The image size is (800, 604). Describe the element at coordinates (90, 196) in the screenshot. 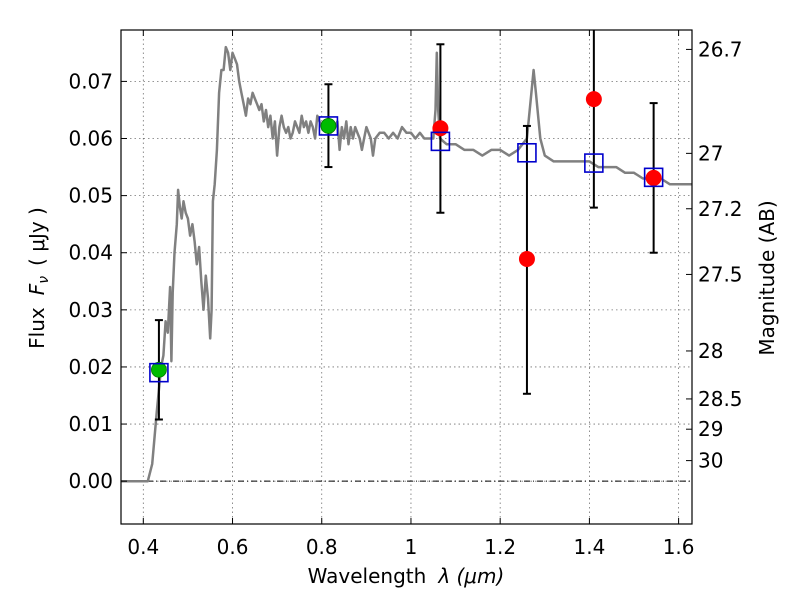

I see `y-tick-label: 0.05` at that location.